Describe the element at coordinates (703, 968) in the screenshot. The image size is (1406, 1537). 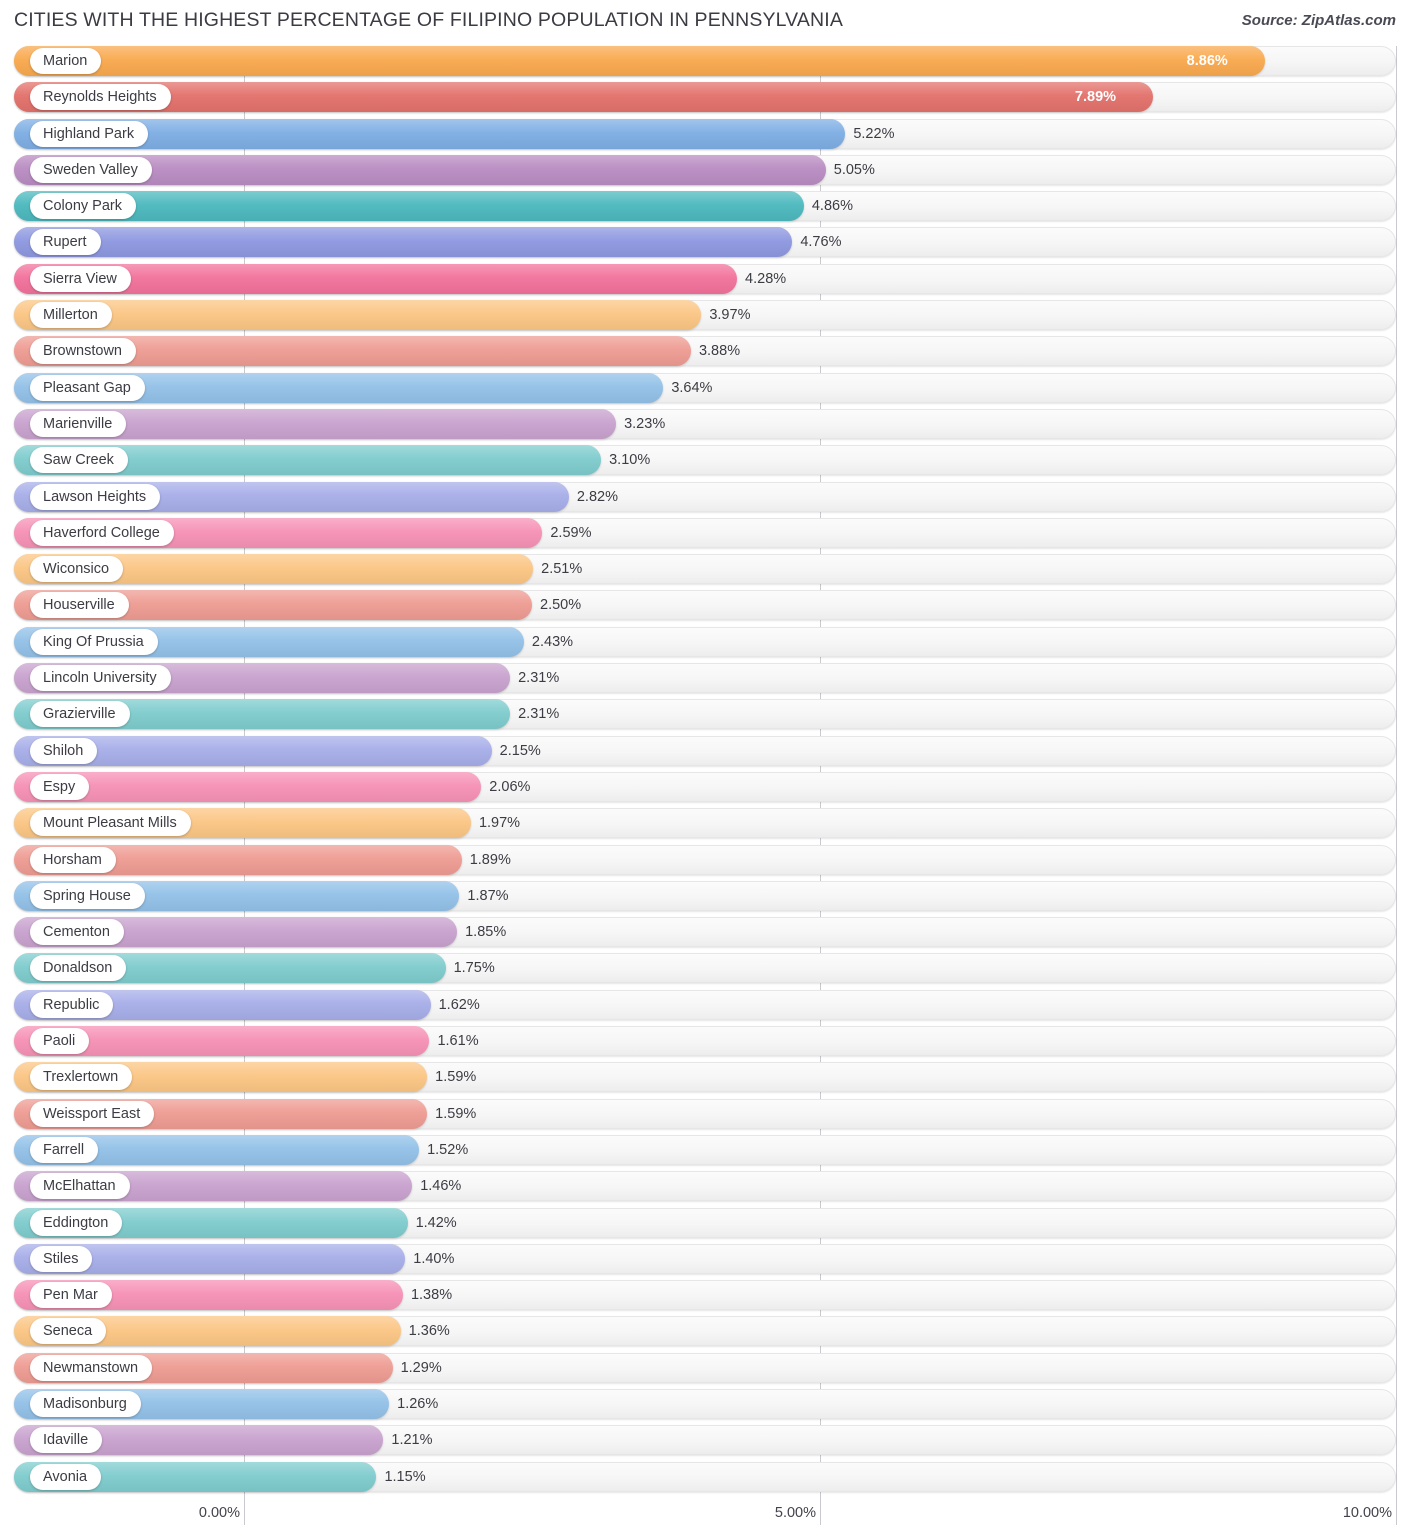
I see `bar-row: Donaldson 1.75%` at that location.